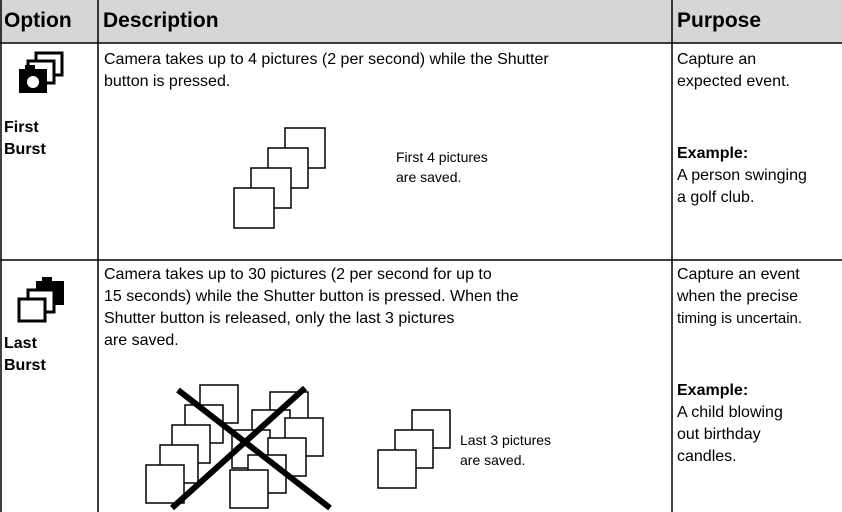 This screenshot has height=512, width=842. What do you see at coordinates (719, 434) in the screenshot?
I see `example: out birthday` at bounding box center [719, 434].